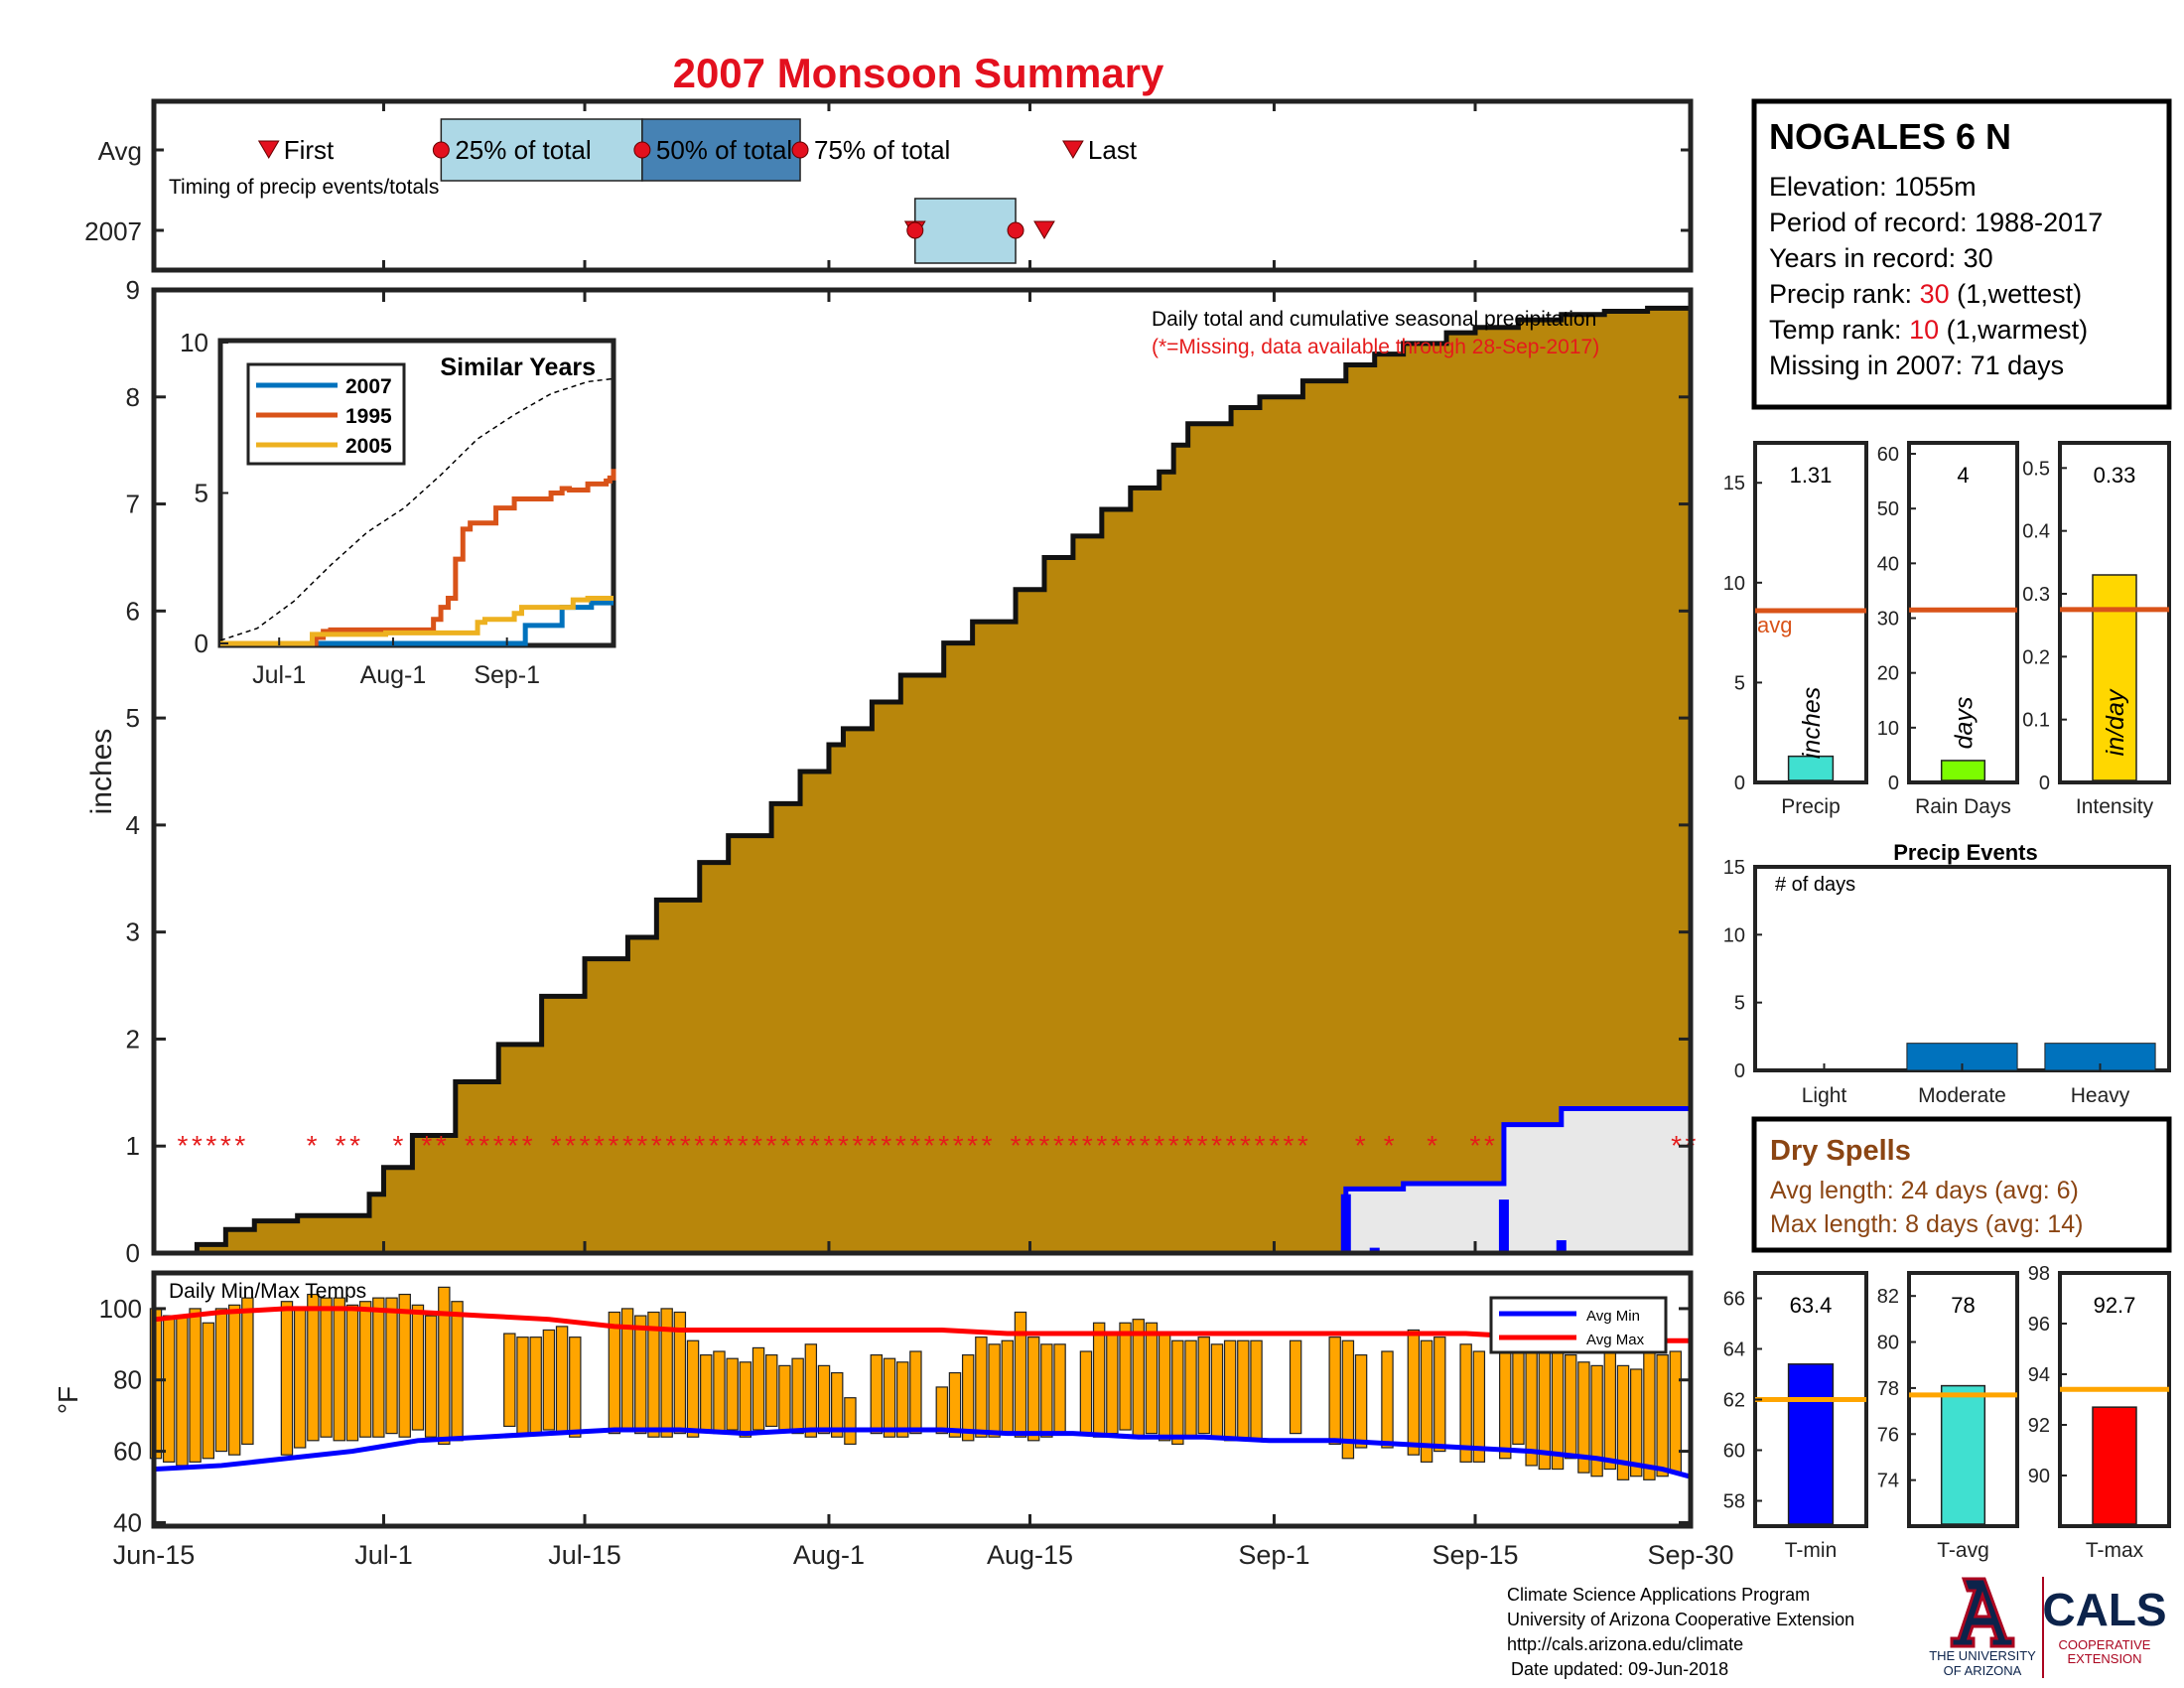  I want to click on precip_total-unit-label: inches, so click(1812, 723).